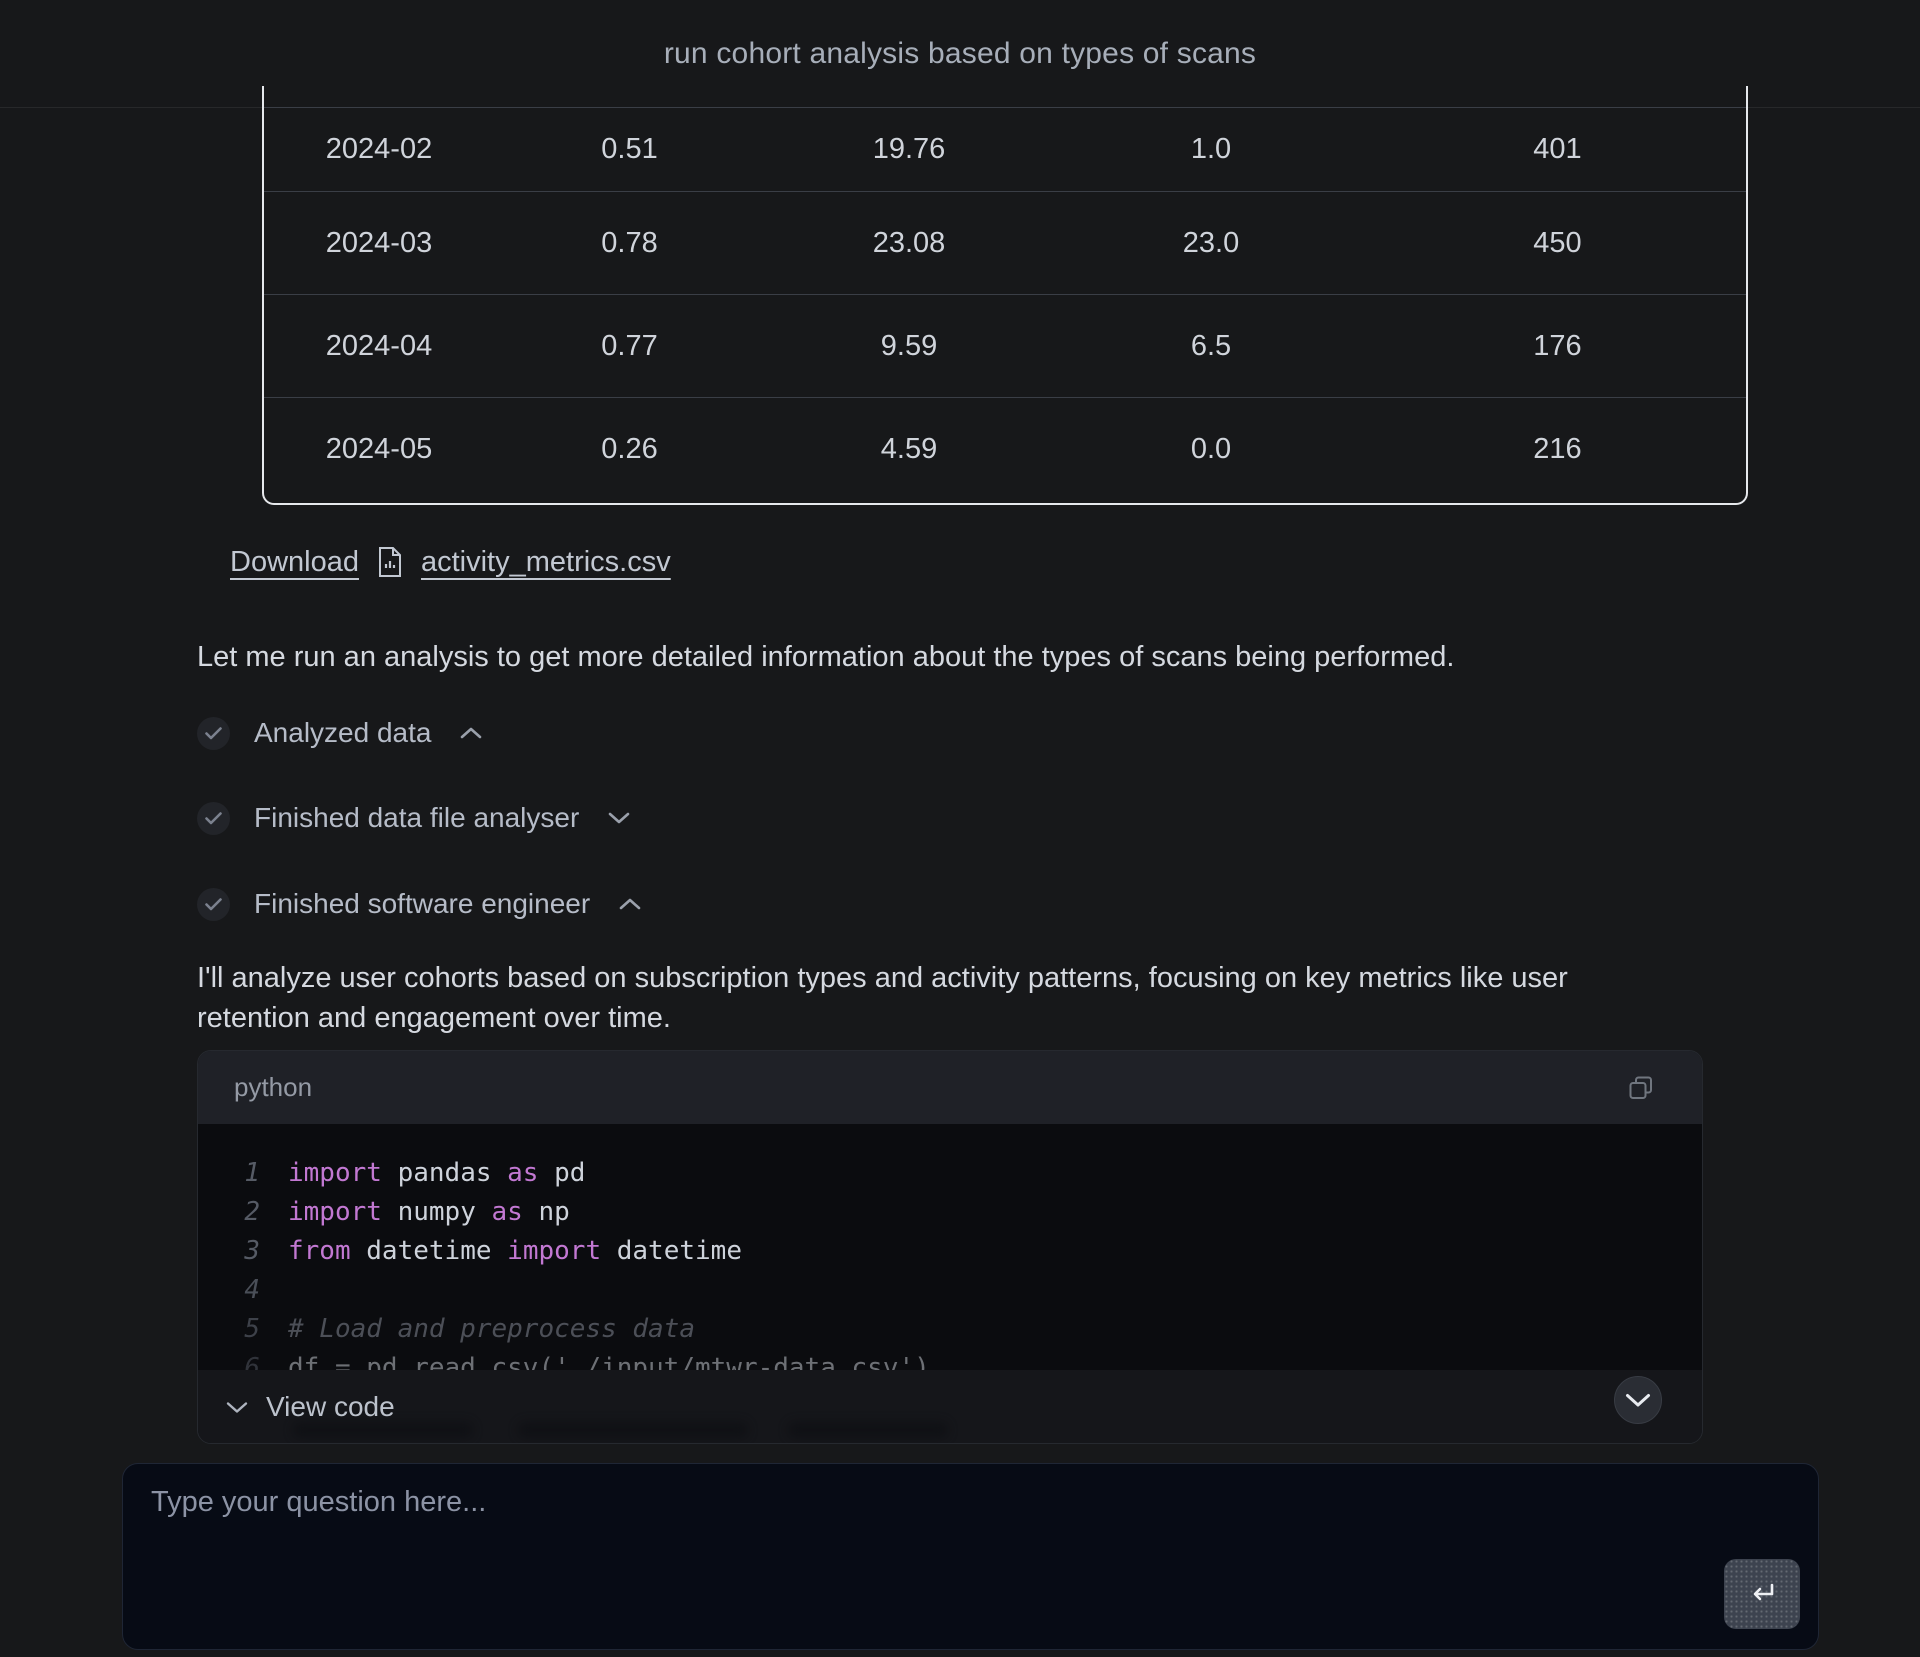  Describe the element at coordinates (1005, 149) in the screenshot. I see `table-row: 2024-02 0.51 19.76 1.0 401` at that location.